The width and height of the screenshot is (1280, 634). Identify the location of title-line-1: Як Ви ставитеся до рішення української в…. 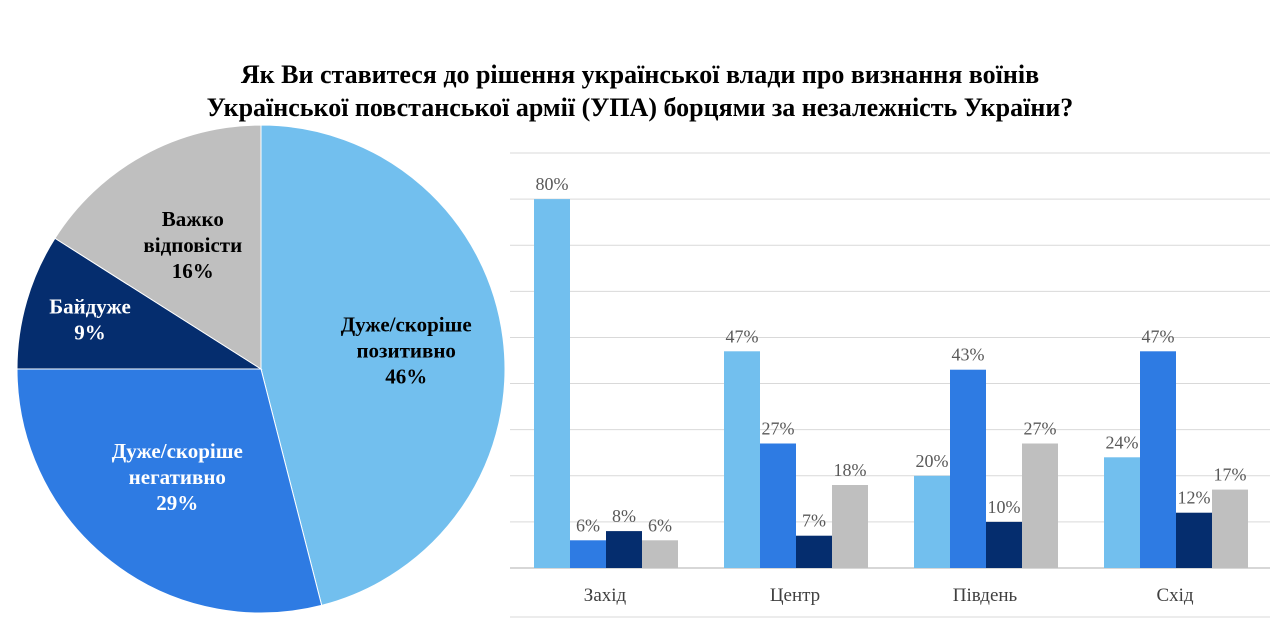
(640, 74).